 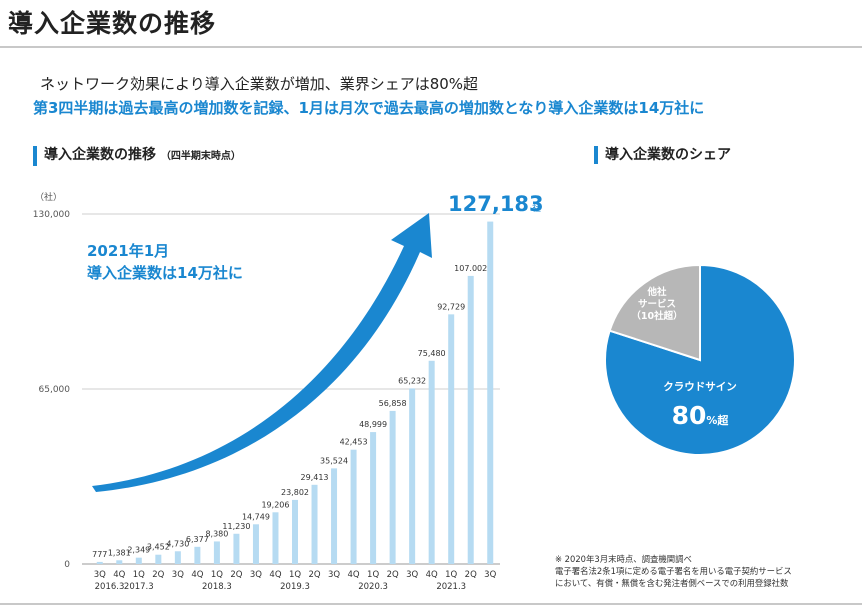 What do you see at coordinates (373, 424) in the screenshot?
I see `bar-value-label: 48,999` at bounding box center [373, 424].